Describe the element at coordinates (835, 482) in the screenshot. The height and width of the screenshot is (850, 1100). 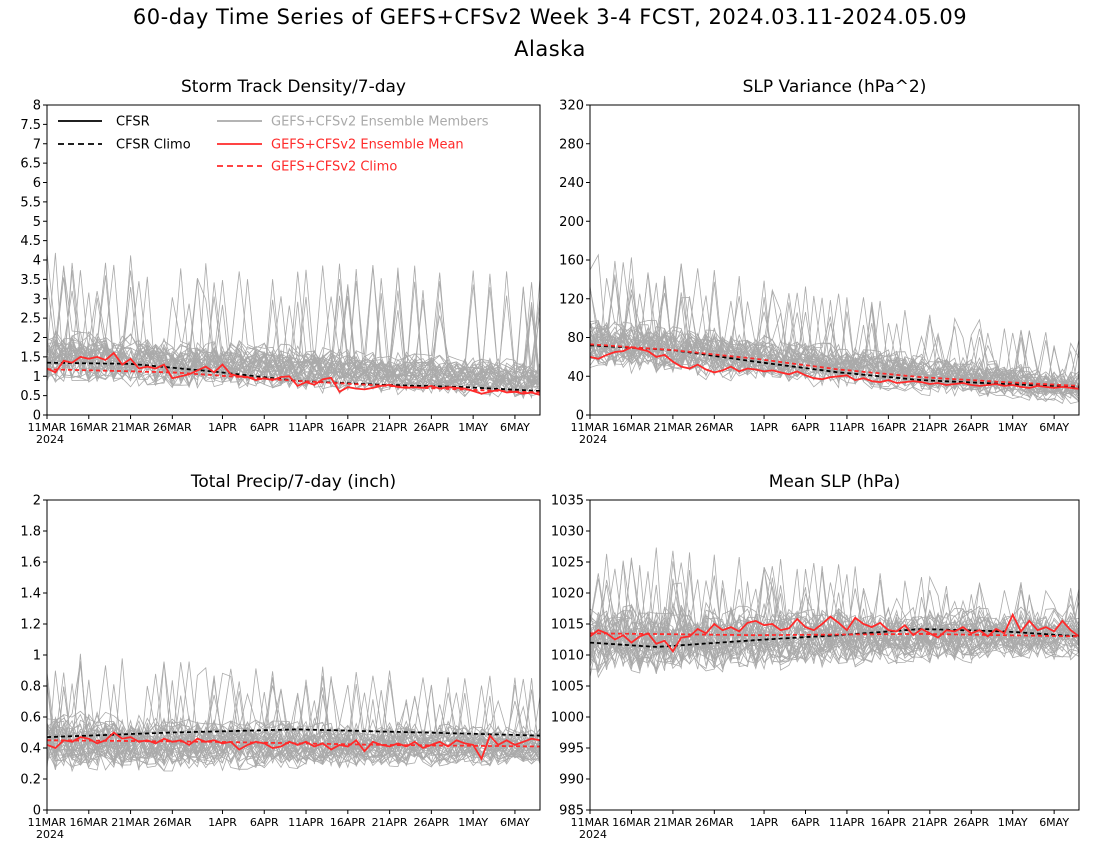
I see `panel-title: Mean SLP (hPa)` at that location.